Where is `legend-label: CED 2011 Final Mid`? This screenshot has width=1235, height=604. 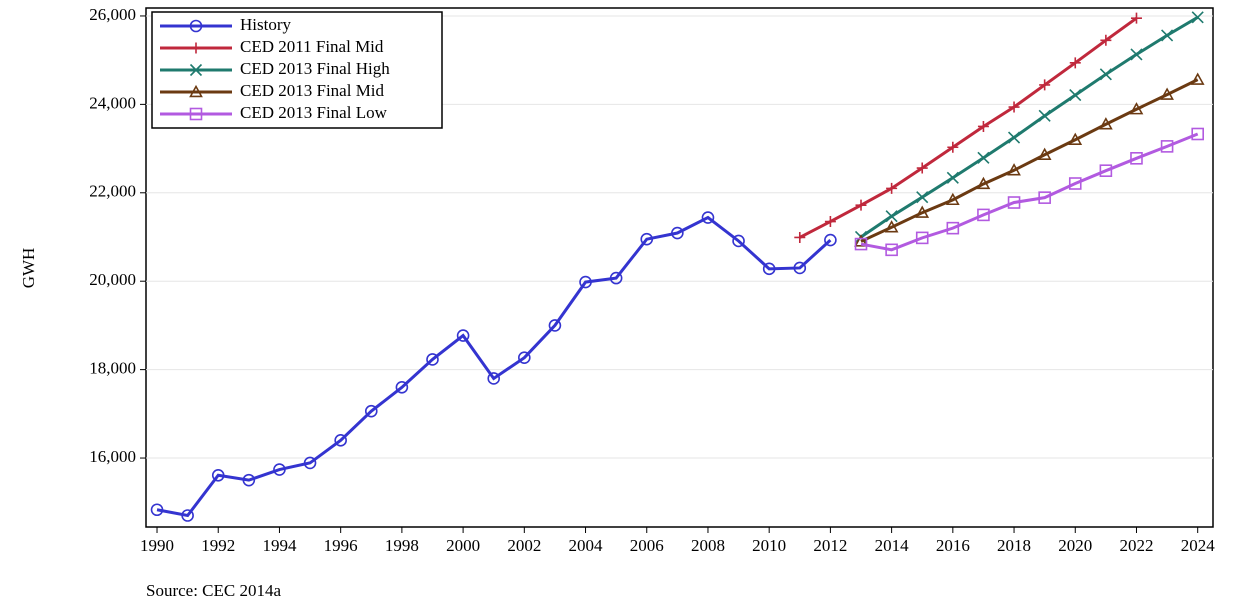 legend-label: CED 2011 Final Mid is located at coordinates (312, 46).